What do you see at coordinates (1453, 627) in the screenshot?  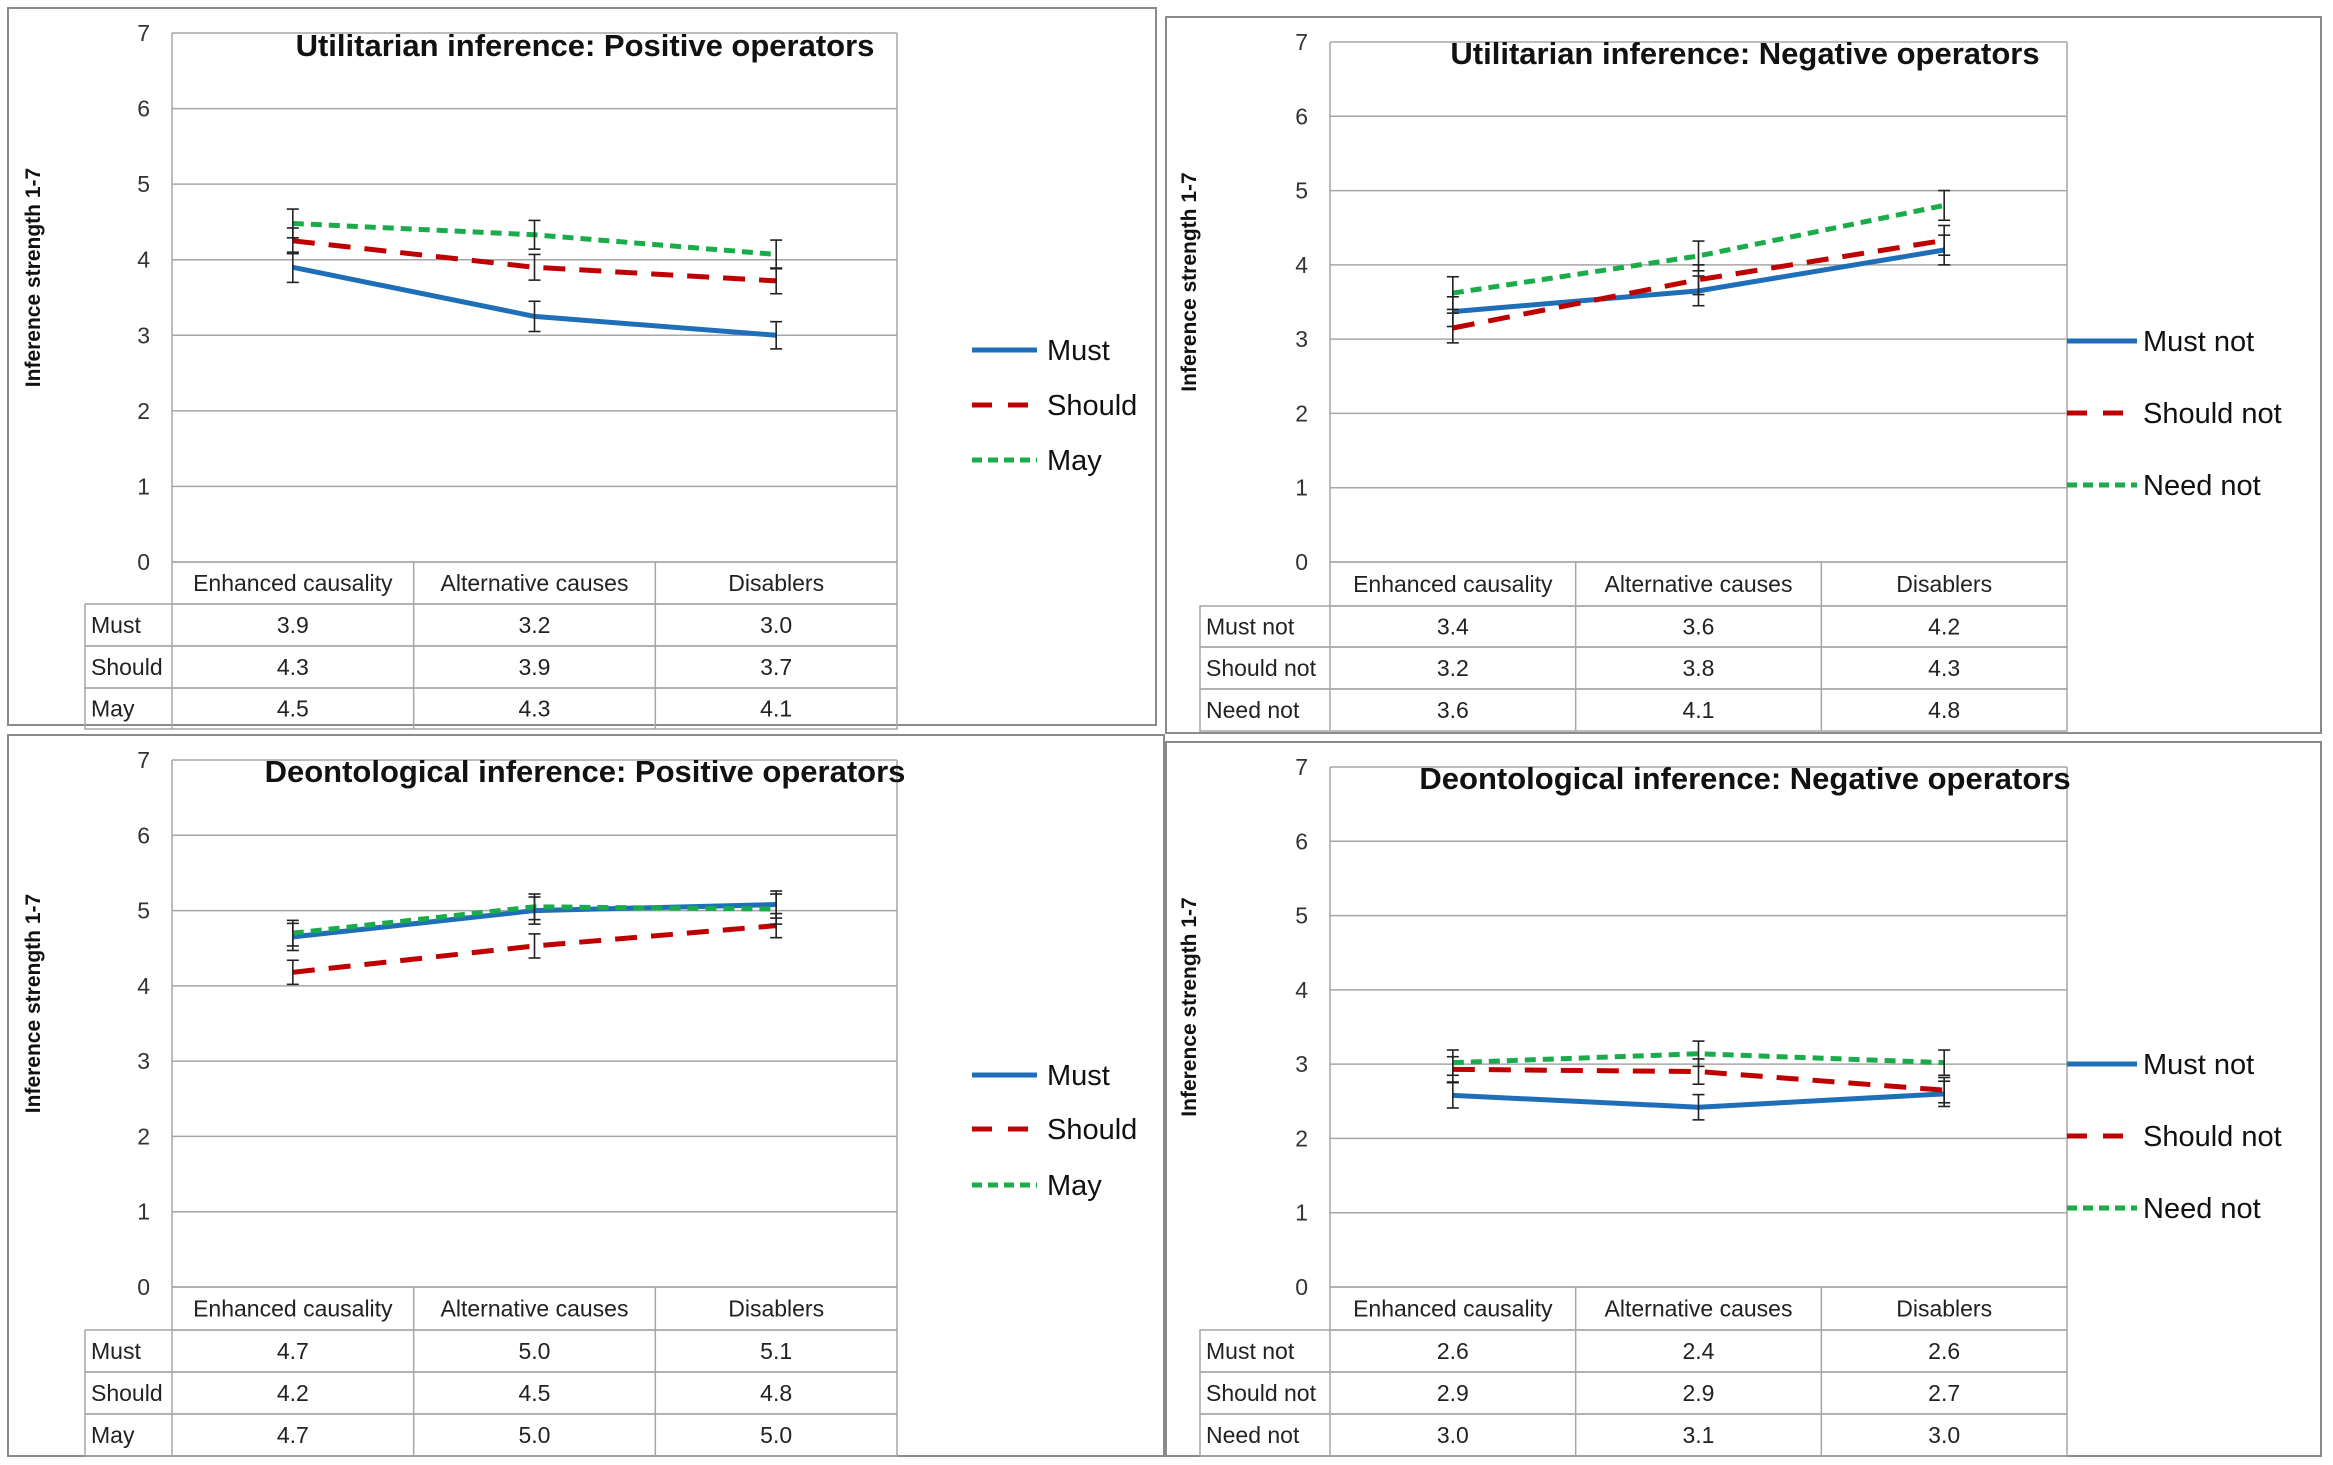 I see `table-cell: 3.4` at bounding box center [1453, 627].